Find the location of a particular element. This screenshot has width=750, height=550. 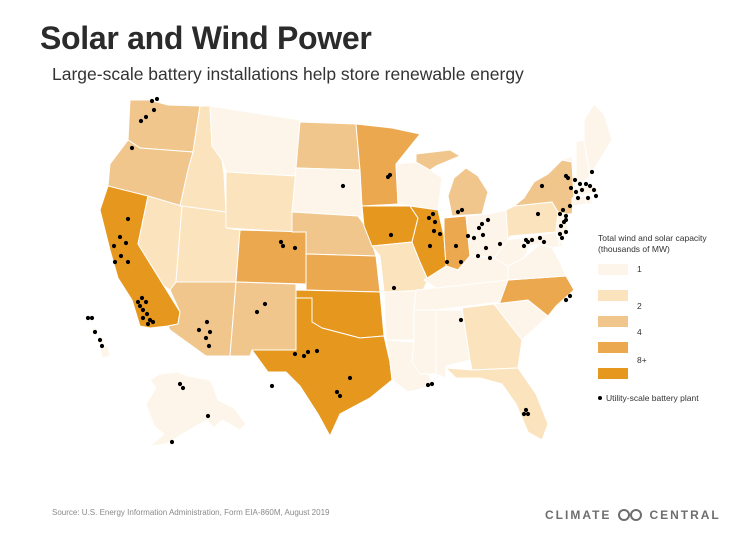

brand-right: CENTRAL is located at coordinates (685, 515).